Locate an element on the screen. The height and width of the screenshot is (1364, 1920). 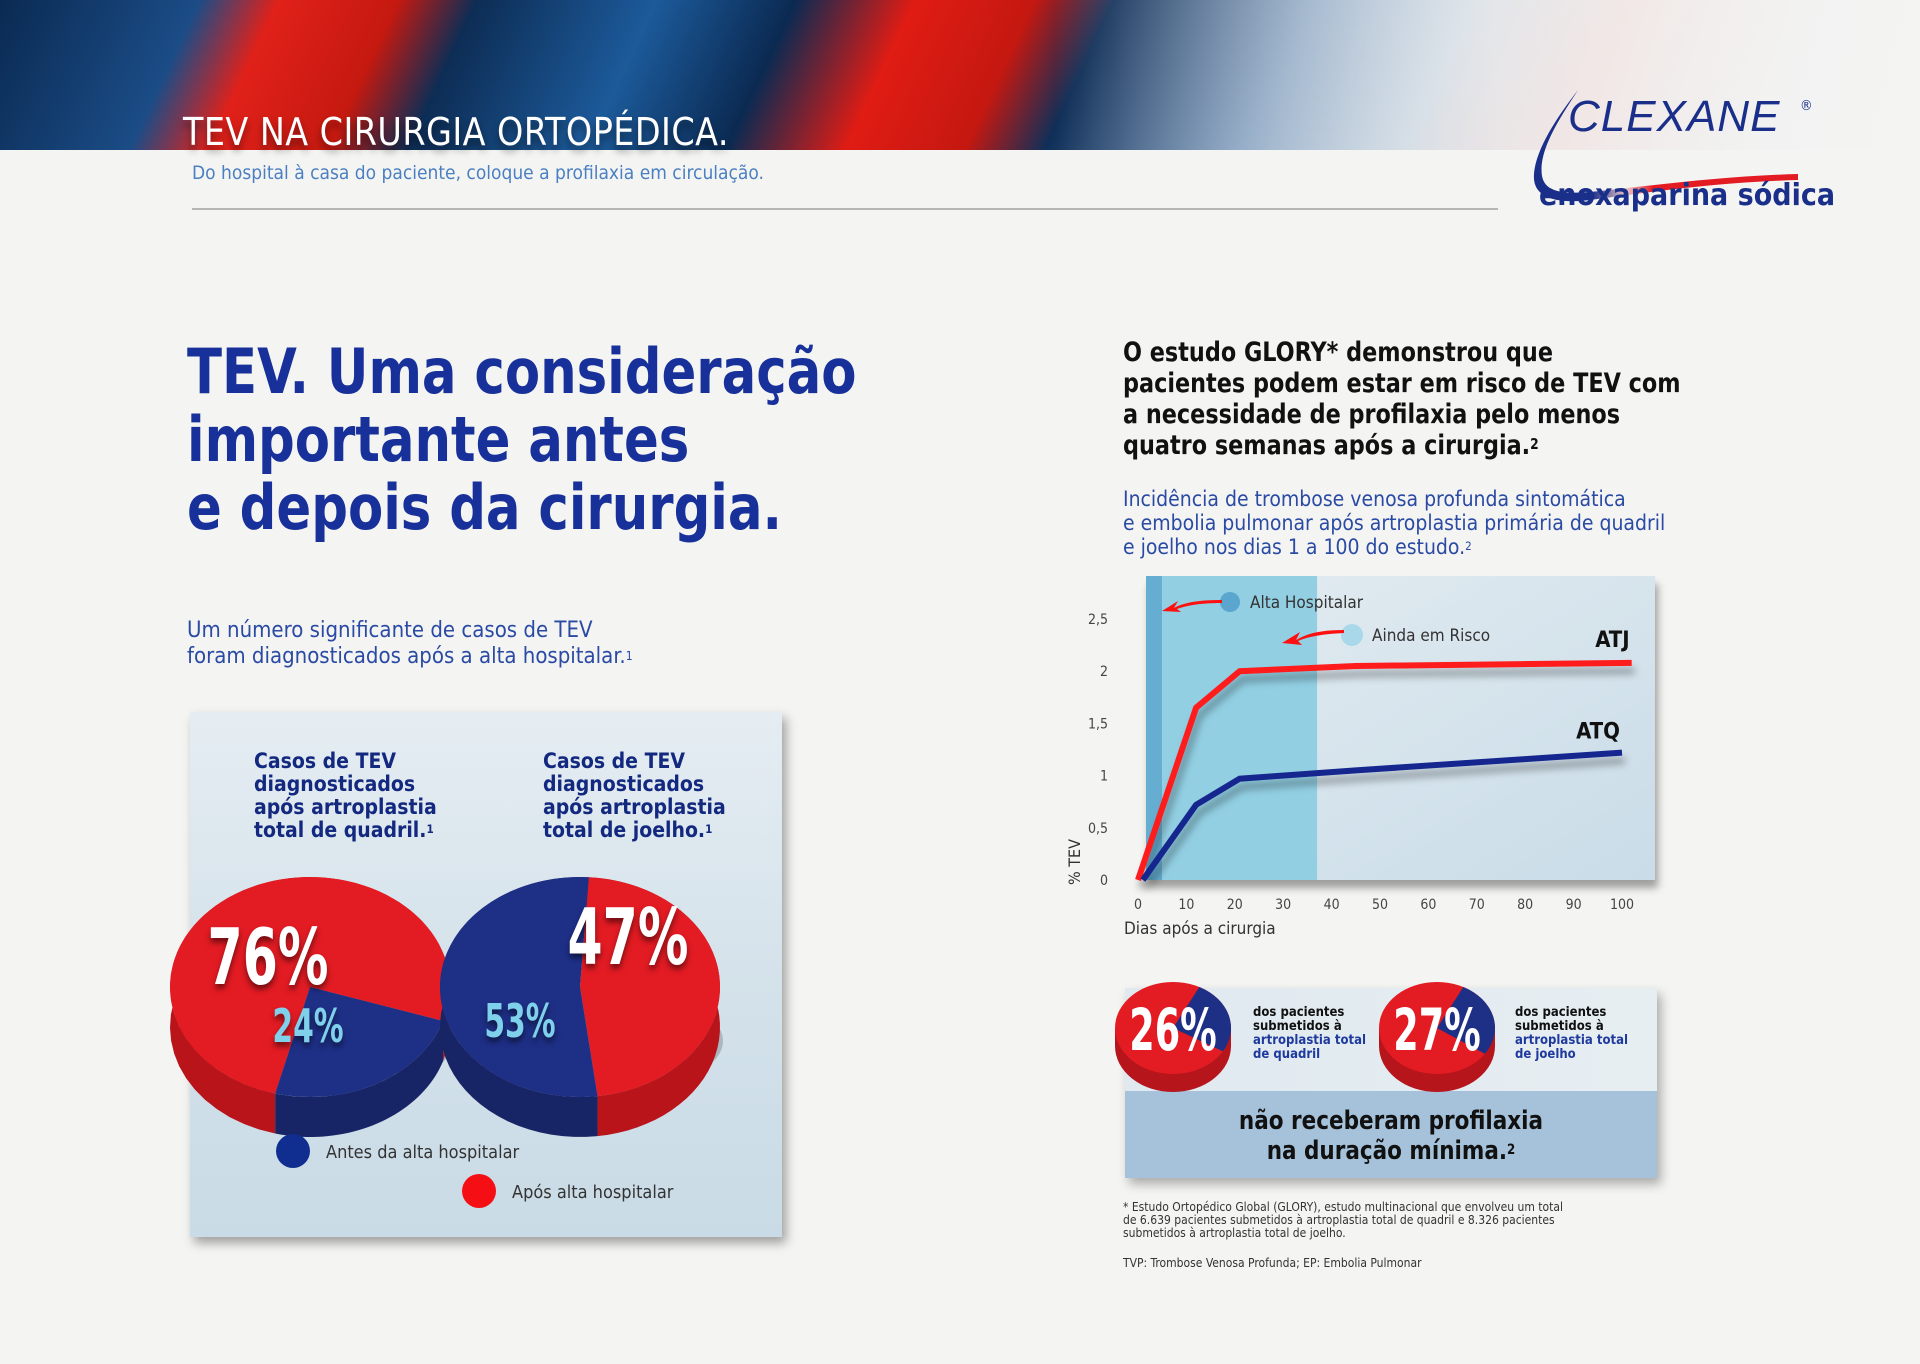
legend-after-label: Após alta hospitalar is located at coordinates (593, 1192).